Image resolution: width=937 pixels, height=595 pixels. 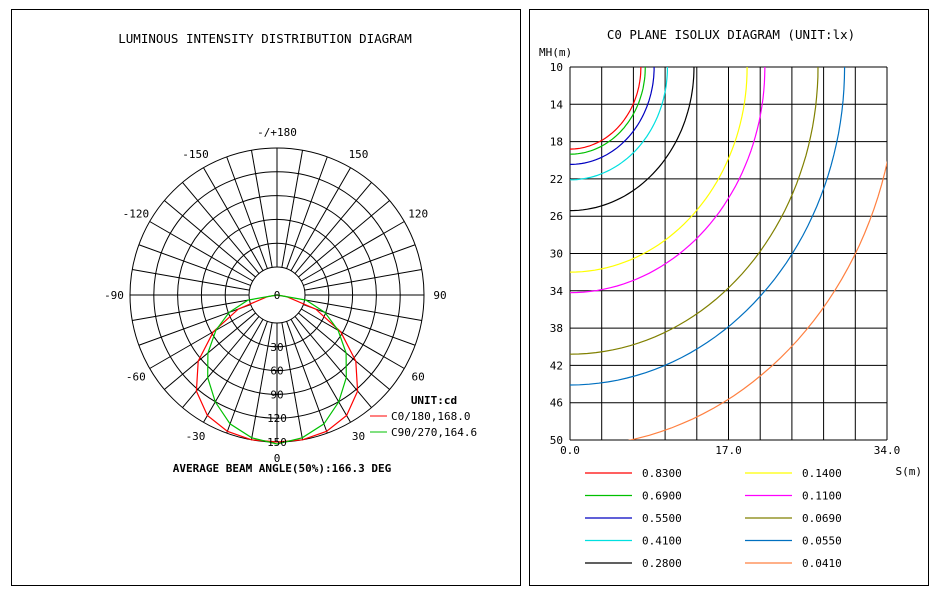 I want to click on iso-y-tick: 34, so click(x=557, y=291).